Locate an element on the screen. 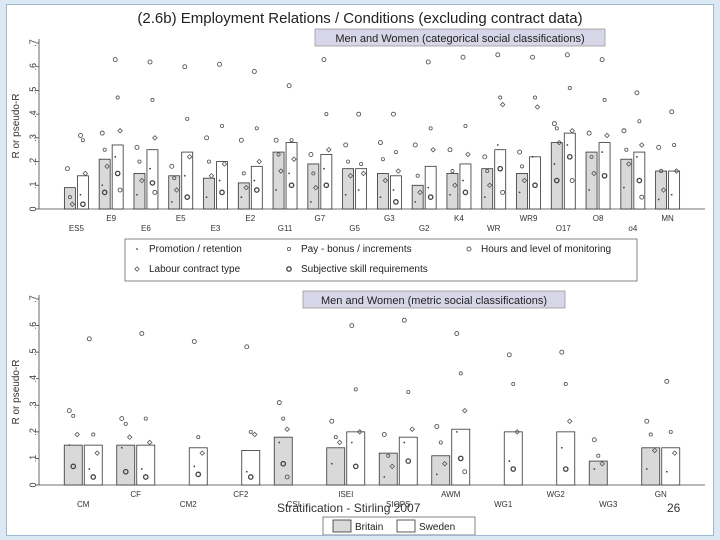 The height and width of the screenshot is (540, 720). point-britain-es5 is located at coordinates (72, 204).